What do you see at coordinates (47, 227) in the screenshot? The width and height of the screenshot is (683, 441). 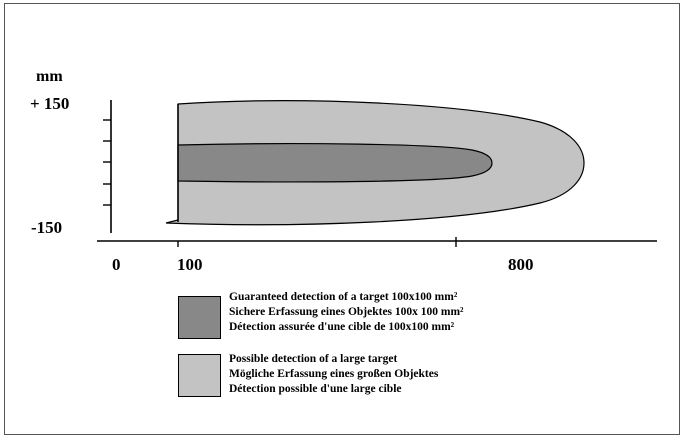 I see `y-bottom-label: -150` at bounding box center [47, 227].